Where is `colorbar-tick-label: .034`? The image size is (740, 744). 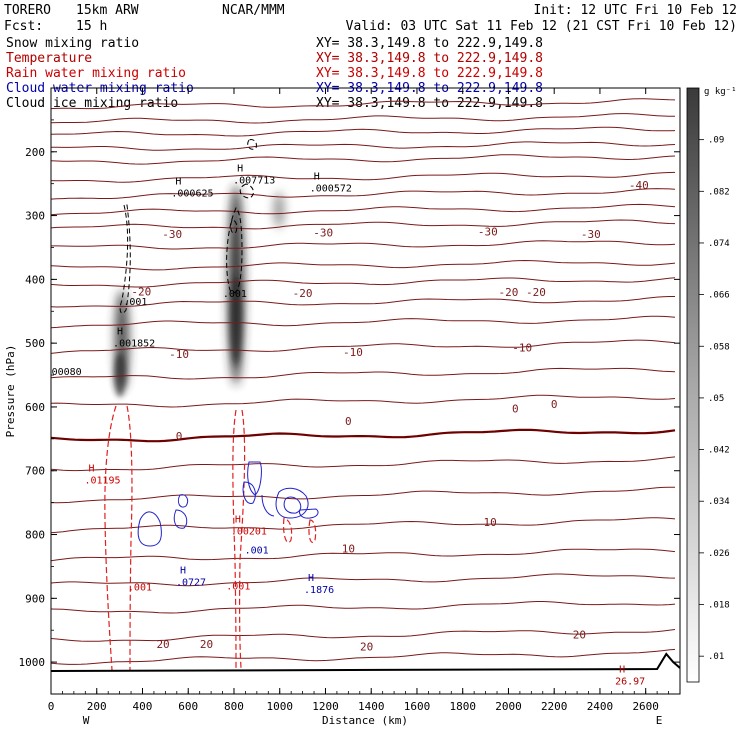
colorbar-tick-label: .034 is located at coordinates (719, 502).